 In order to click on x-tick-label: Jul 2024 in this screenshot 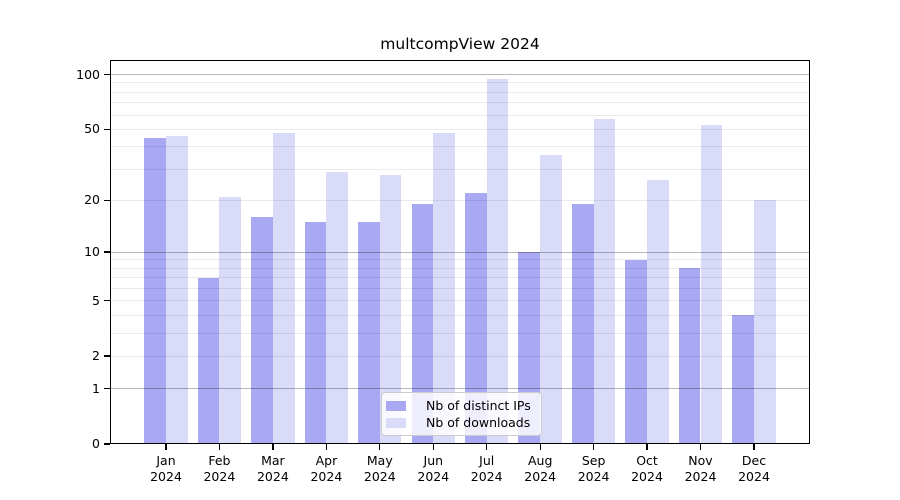, I will do `click(487, 468)`.